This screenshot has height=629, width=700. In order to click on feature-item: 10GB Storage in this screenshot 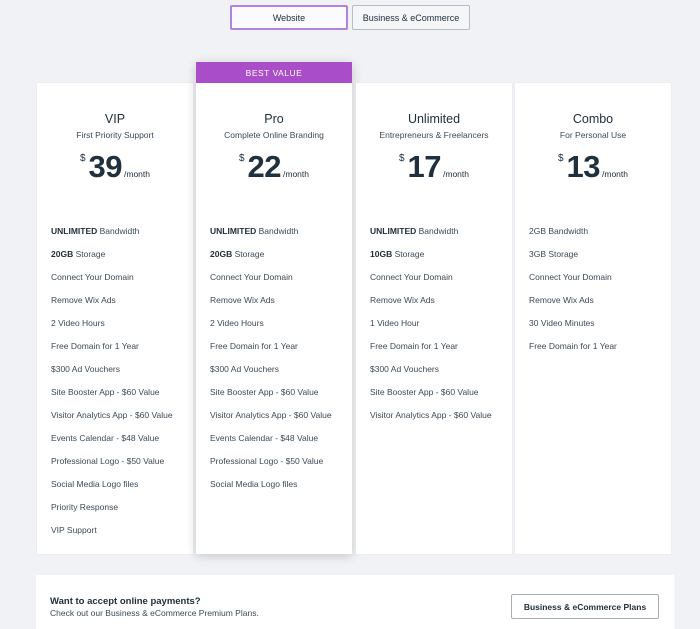, I will do `click(441, 259)`.